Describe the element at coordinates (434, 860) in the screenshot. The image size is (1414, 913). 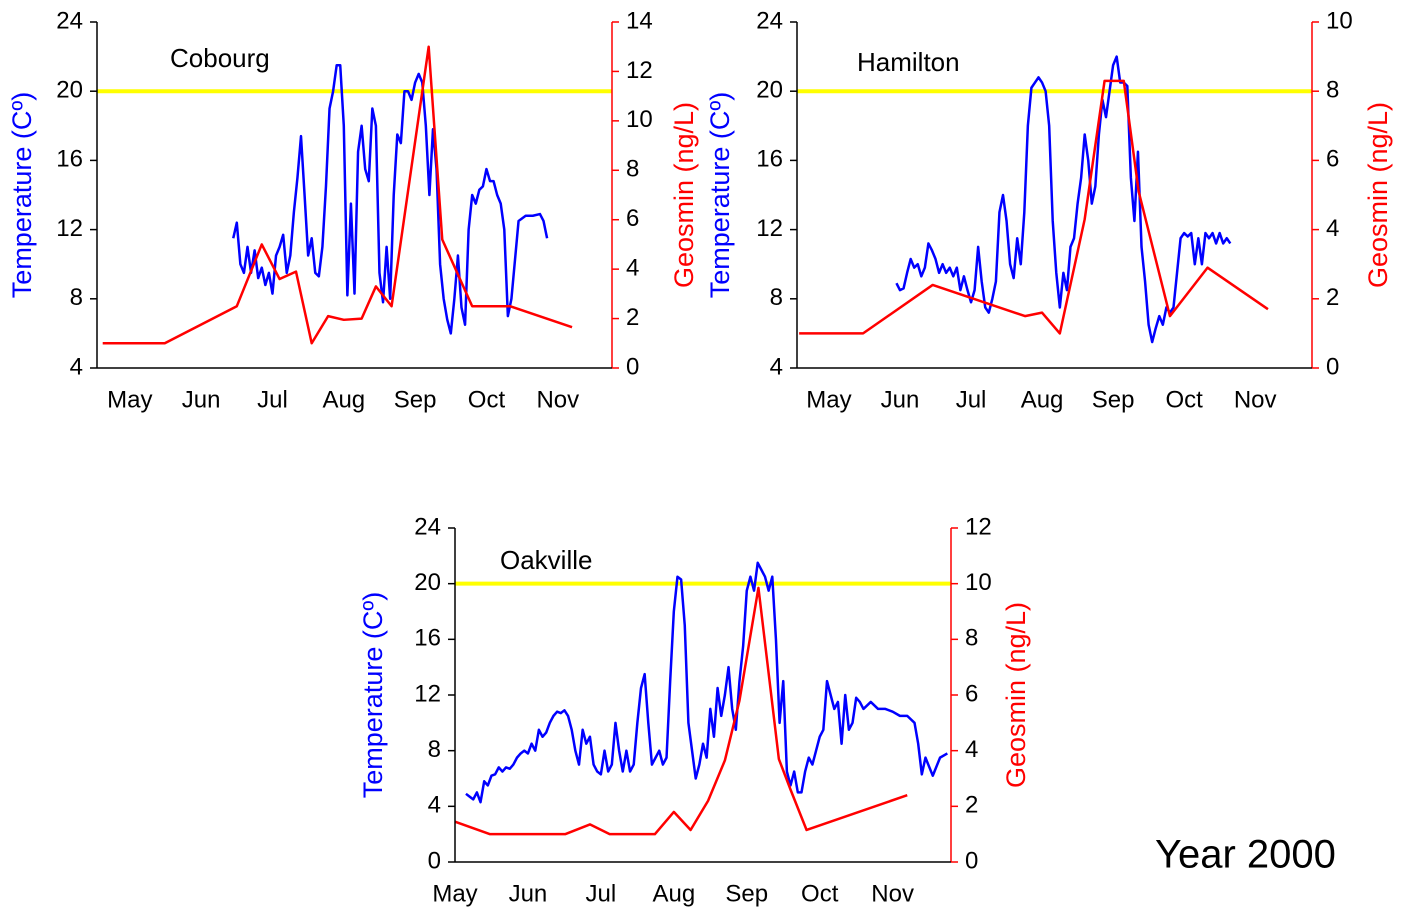
I see `y-tick-label: 0` at that location.